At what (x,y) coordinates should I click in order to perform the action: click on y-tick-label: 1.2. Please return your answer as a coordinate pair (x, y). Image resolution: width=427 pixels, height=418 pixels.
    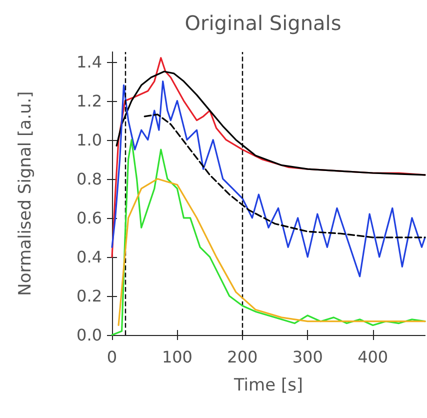
    Looking at the image, I should click on (89, 100).